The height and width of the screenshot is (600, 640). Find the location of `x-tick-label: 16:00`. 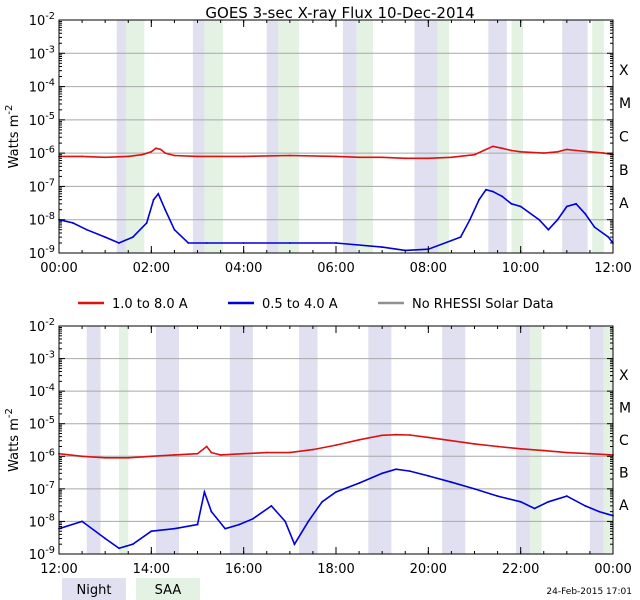

x-tick-label: 16:00 is located at coordinates (243, 569).